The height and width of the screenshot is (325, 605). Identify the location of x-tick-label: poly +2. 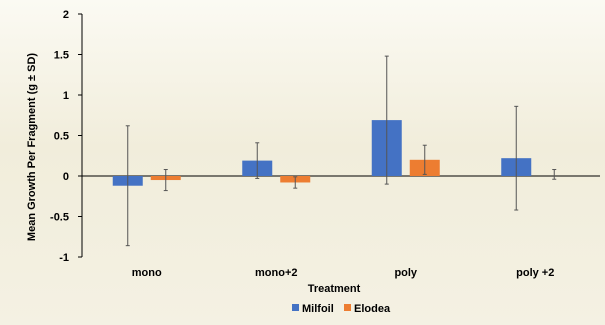
(535, 273).